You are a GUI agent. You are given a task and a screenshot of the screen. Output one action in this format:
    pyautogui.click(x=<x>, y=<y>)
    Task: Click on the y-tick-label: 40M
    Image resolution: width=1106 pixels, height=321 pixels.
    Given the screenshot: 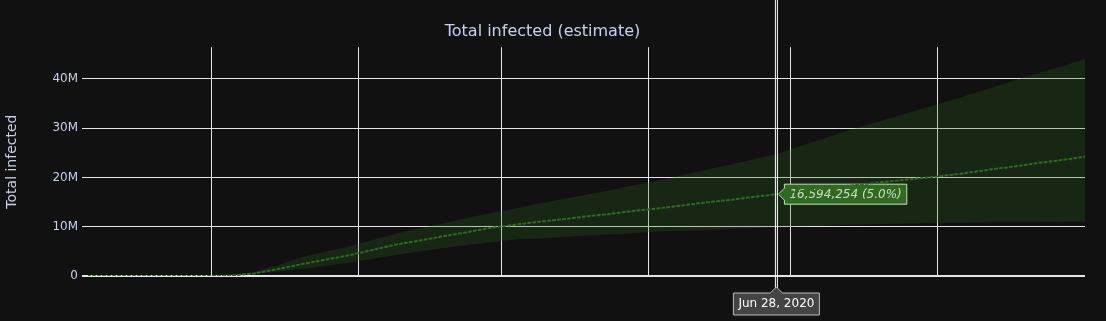 What is the action you would take?
    pyautogui.click(x=65, y=77)
    